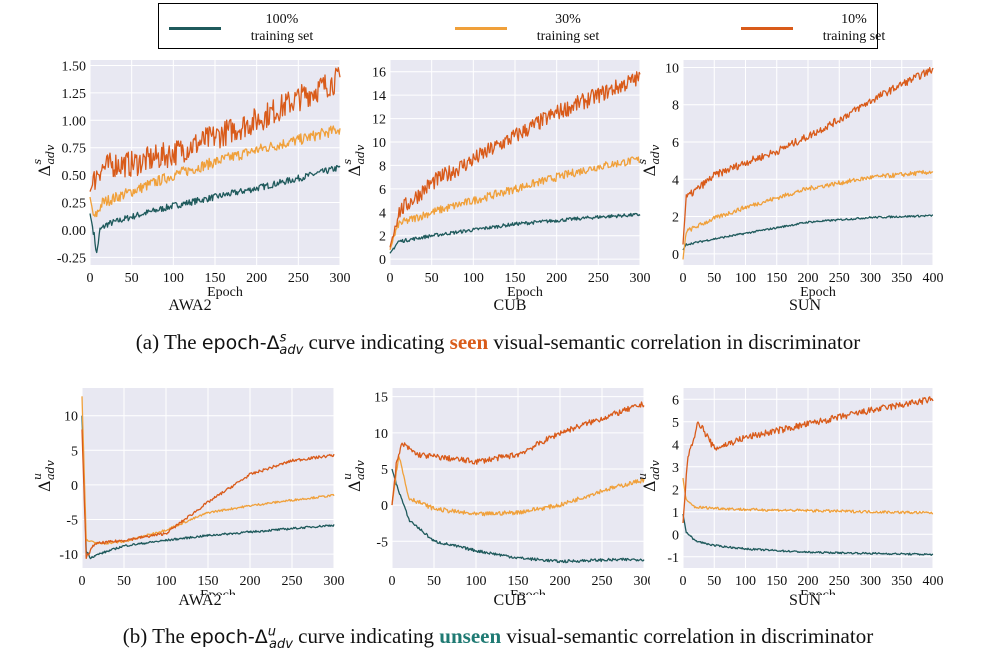  I want to click on y-tick-label: 1, so click(675, 513).